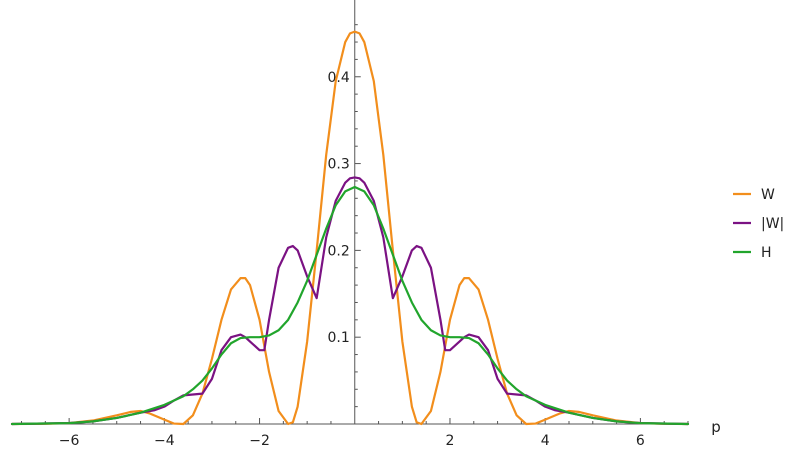 The width and height of the screenshot is (793, 450). What do you see at coordinates (545, 441) in the screenshot?
I see `x-tick-label: 4` at bounding box center [545, 441].